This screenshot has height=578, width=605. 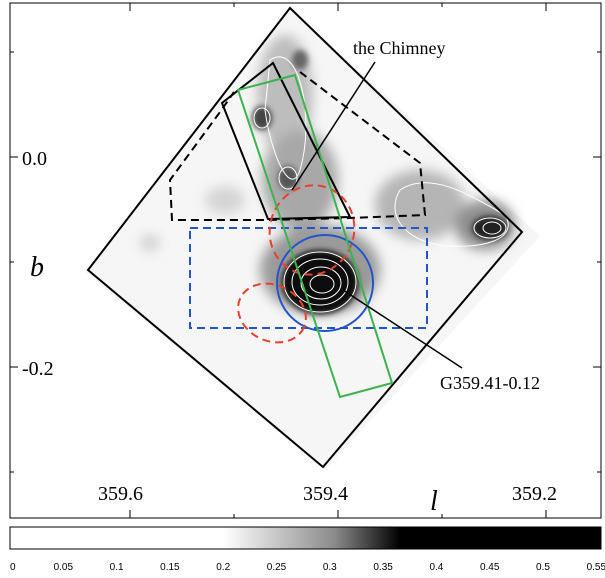 What do you see at coordinates (34, 159) in the screenshot?
I see `y-tick-0: 0.0` at bounding box center [34, 159].